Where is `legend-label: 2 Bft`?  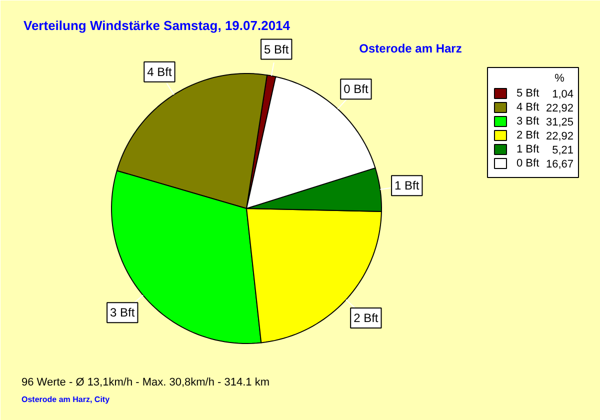 legend-label: 2 Bft is located at coordinates (528, 136).